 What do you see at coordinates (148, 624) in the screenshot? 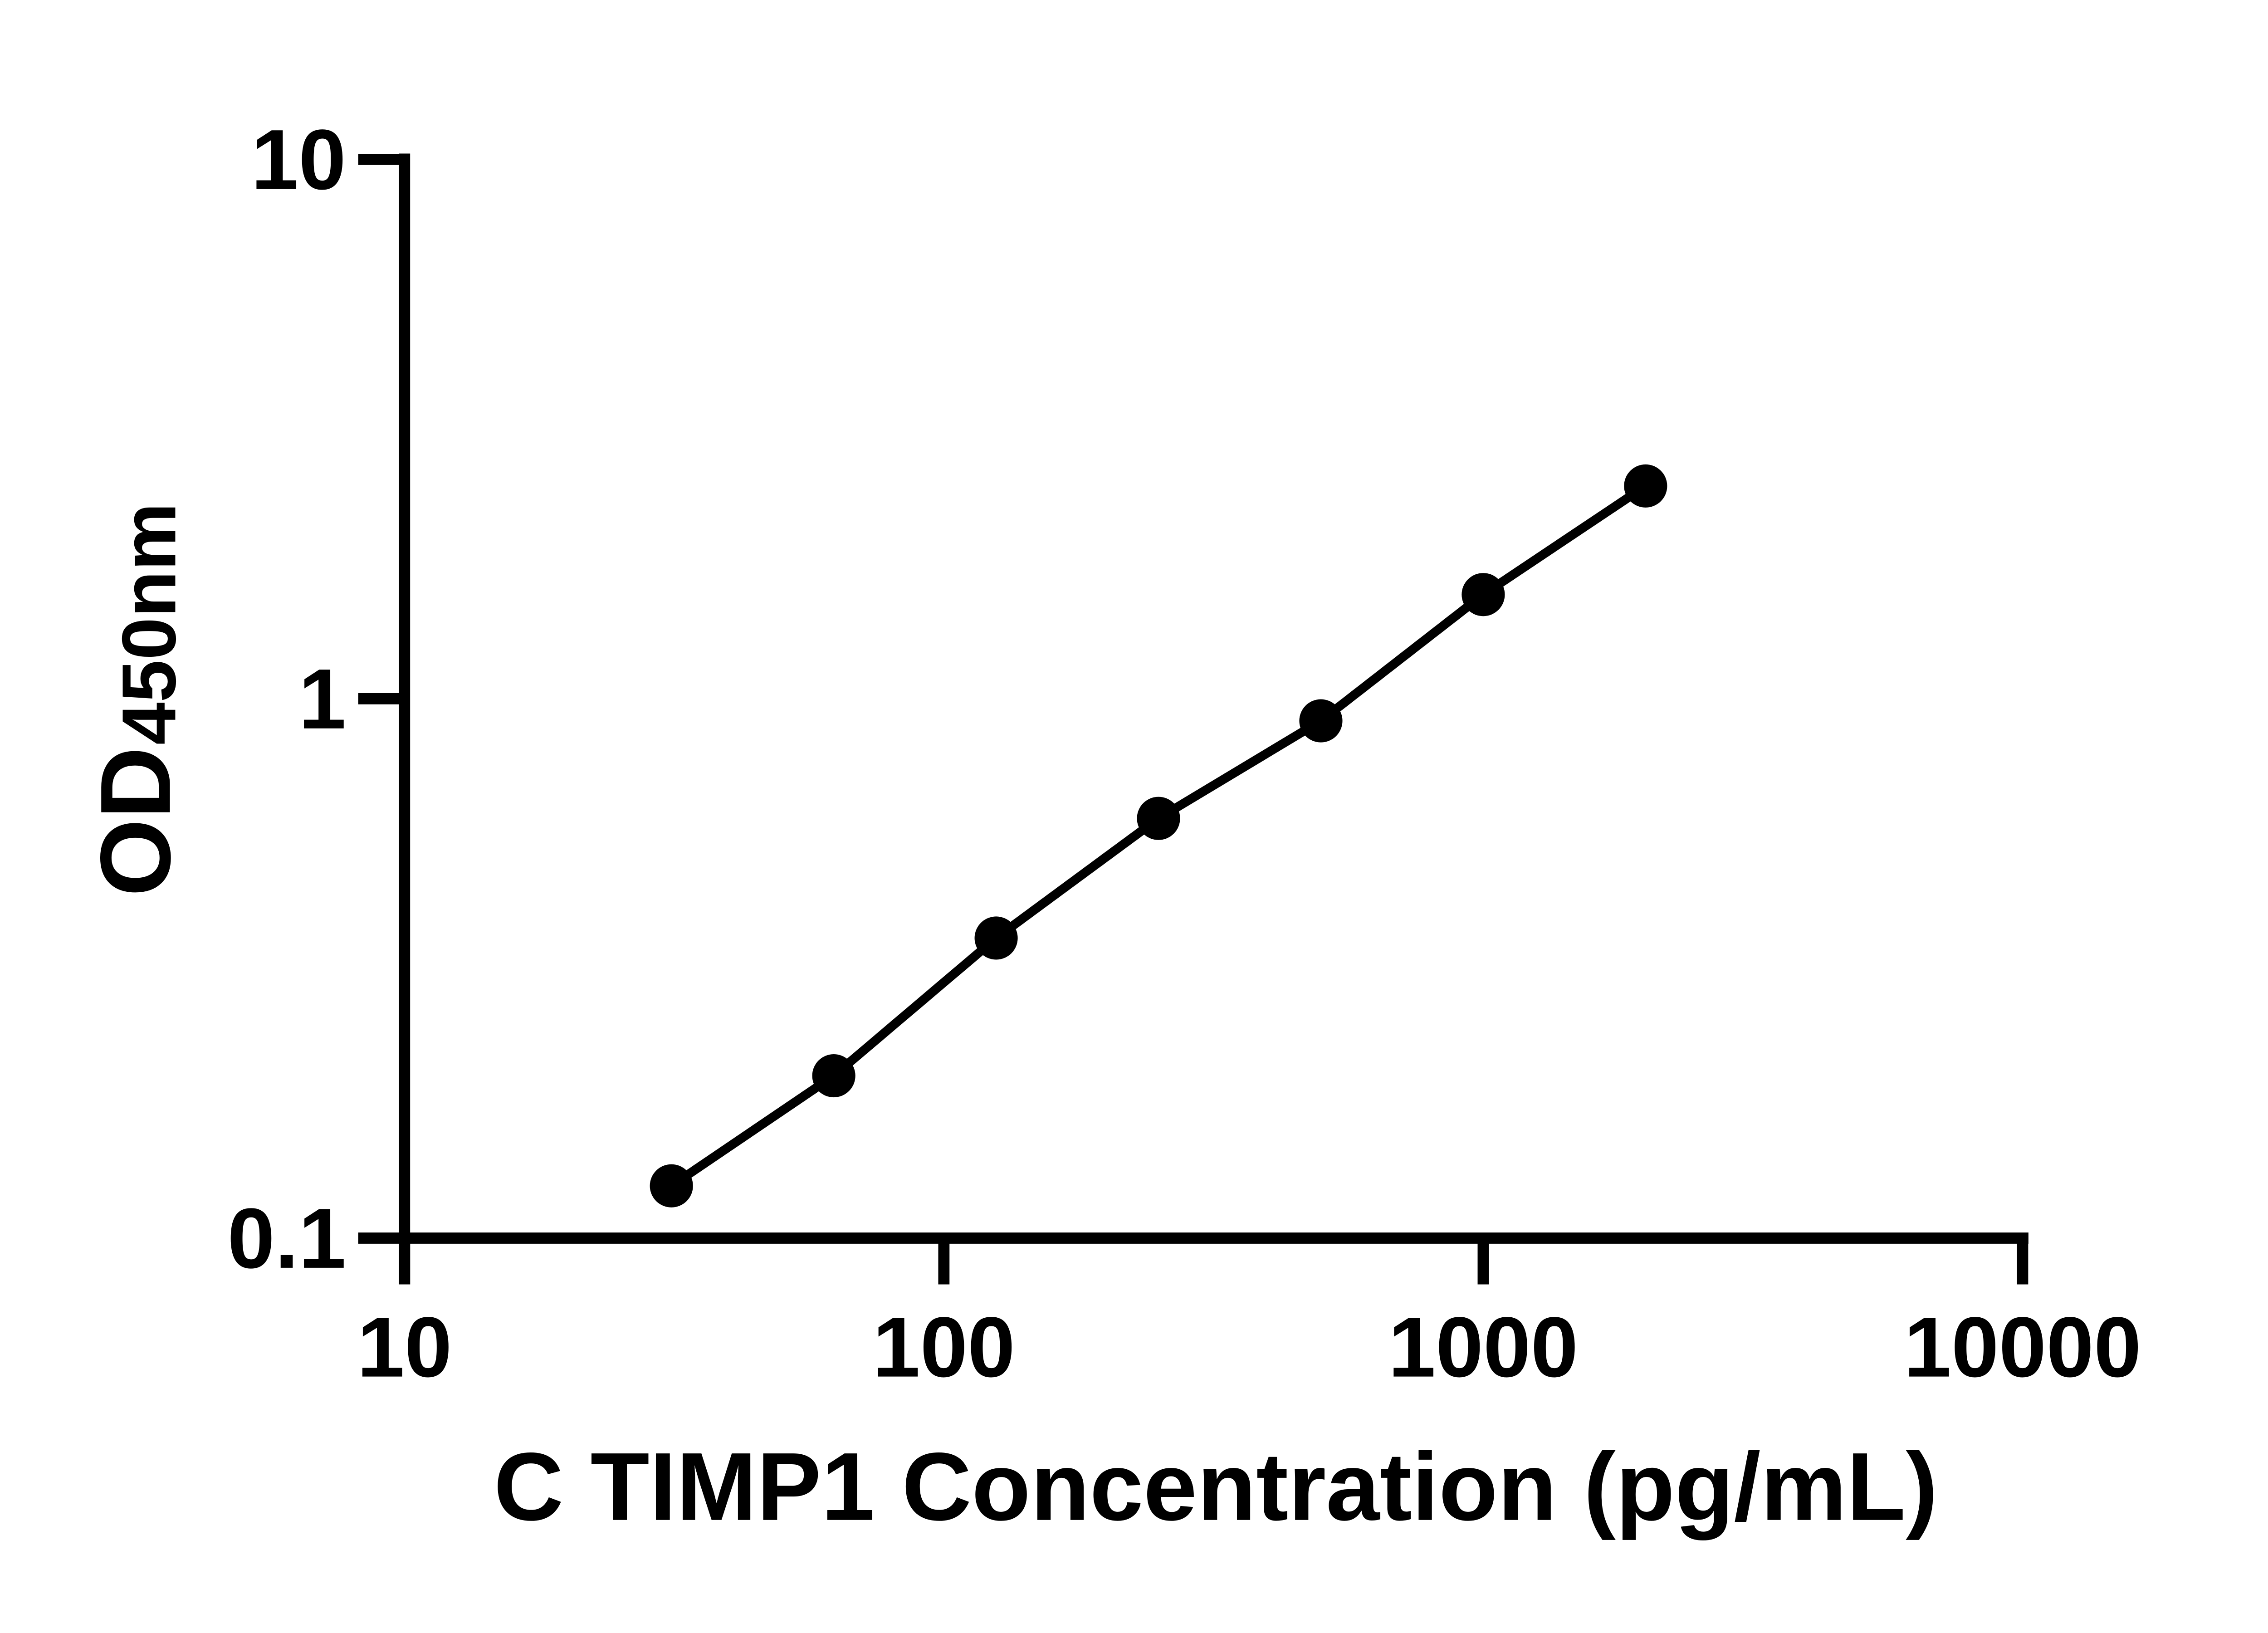
I see `y-axis-title-subscript: 450nm` at bounding box center [148, 624].